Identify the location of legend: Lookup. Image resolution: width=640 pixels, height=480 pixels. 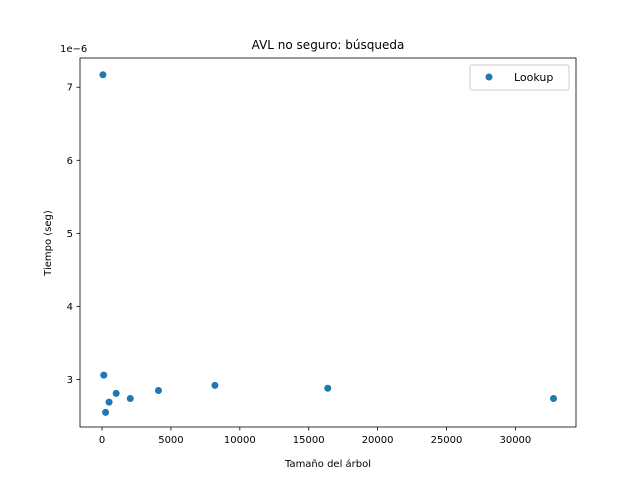
(519, 77).